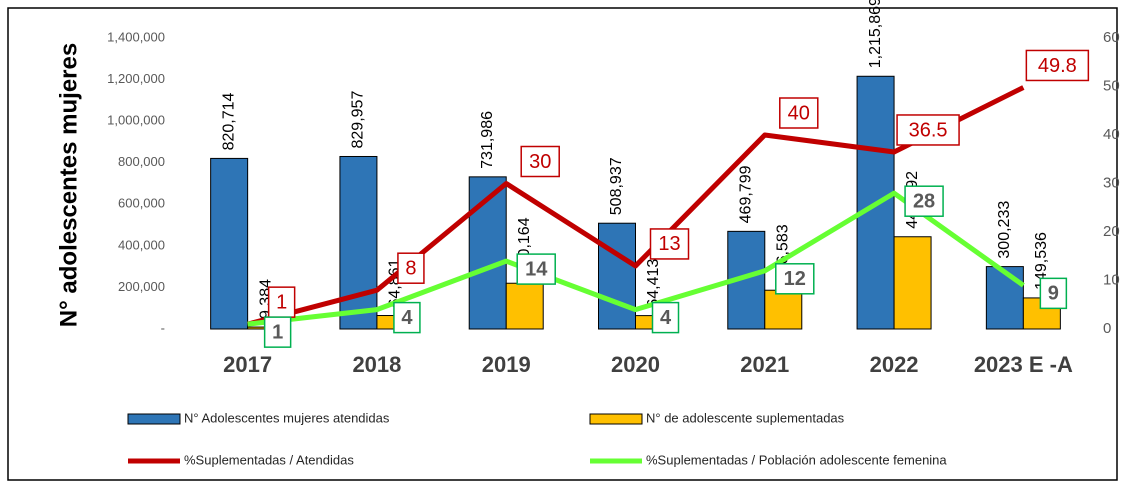  What do you see at coordinates (653, 283) in the screenshot?
I see `bar-value-label: 64,413` at bounding box center [653, 283].